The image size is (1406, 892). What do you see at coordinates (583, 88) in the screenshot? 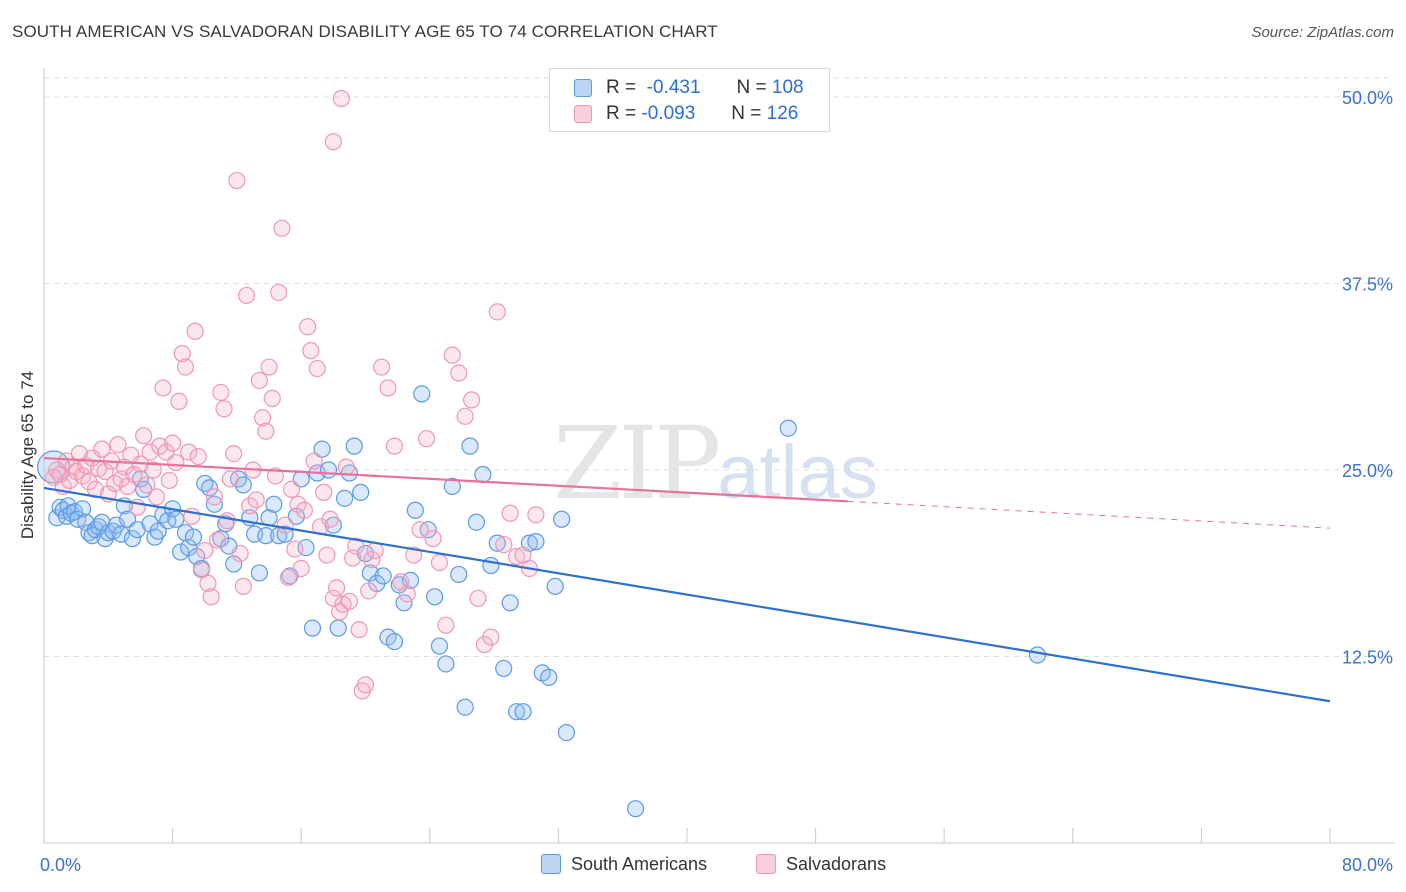
I see `legend-swatch-blue` at bounding box center [583, 88].